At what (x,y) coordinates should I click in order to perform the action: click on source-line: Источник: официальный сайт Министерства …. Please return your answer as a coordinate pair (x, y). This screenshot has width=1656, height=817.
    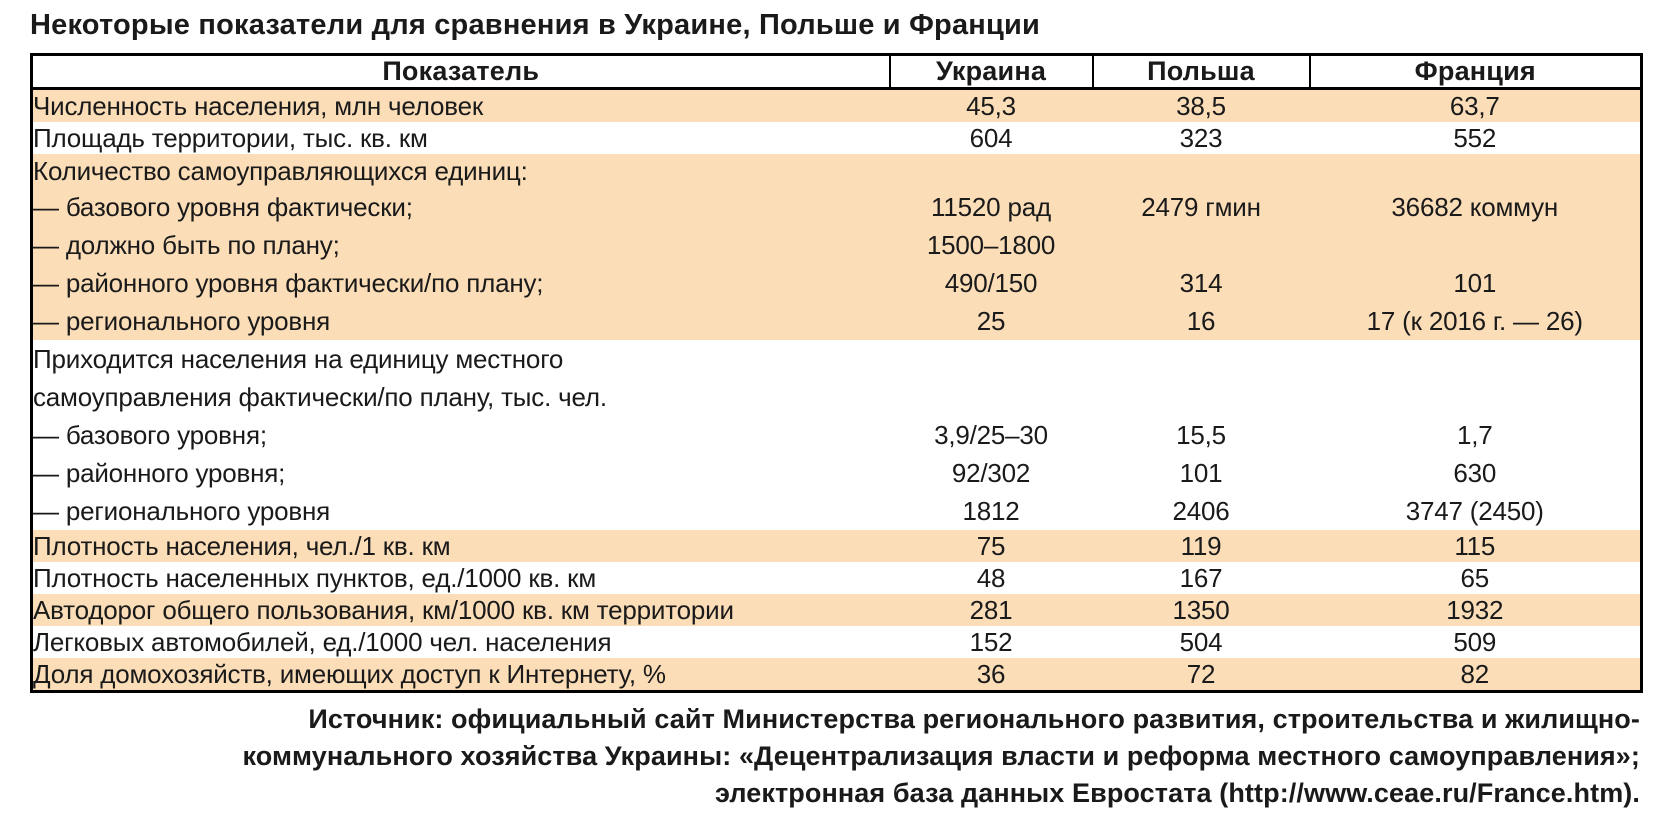
    Looking at the image, I should click on (974, 719).